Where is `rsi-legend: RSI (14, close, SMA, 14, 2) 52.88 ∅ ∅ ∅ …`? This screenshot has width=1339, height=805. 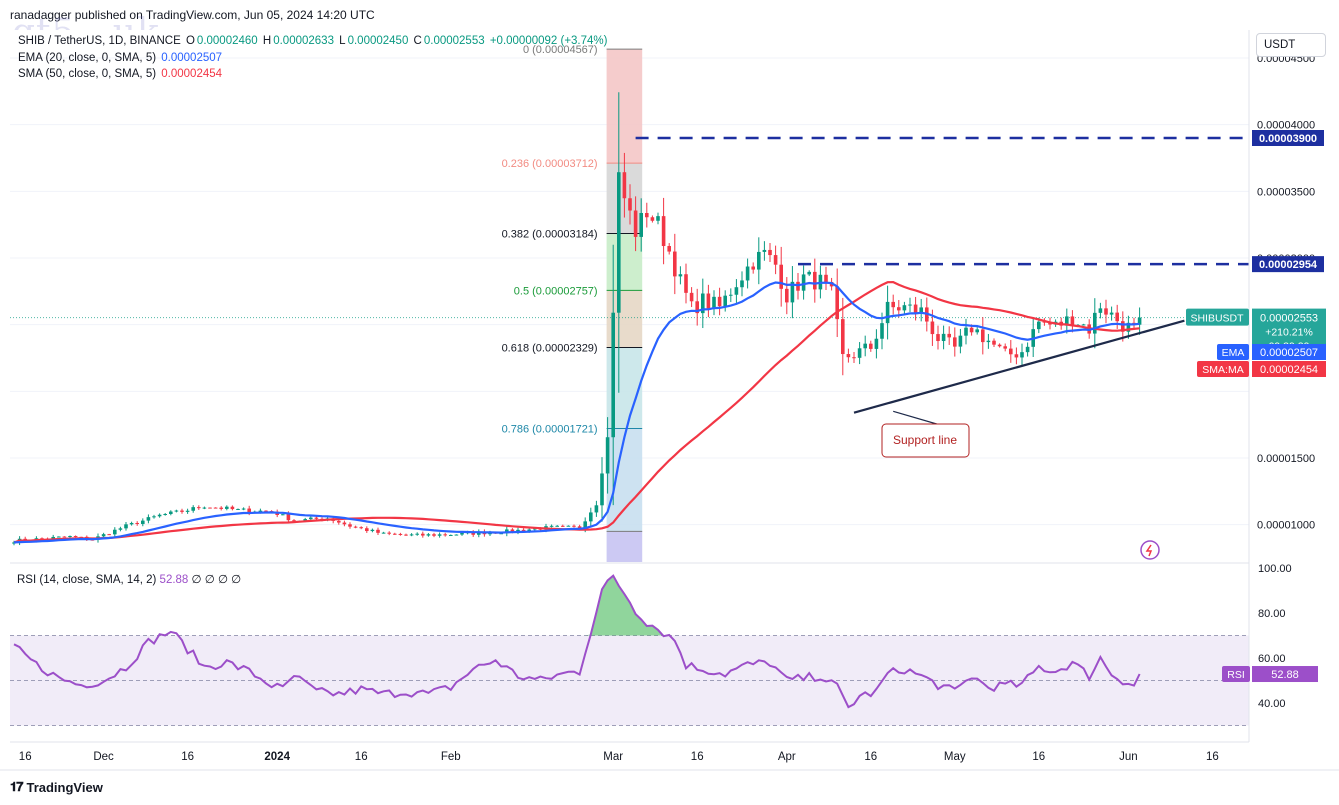 rsi-legend: RSI (14, close, SMA, 14, 2) 52.88 ∅ ∅ ∅ … is located at coordinates (129, 579).